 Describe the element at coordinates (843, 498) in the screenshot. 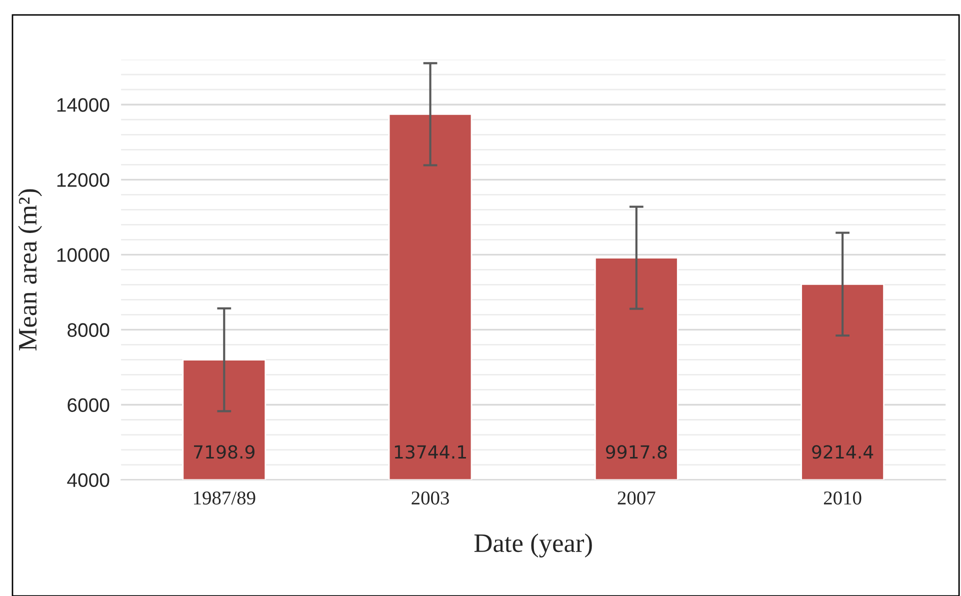

I see `x-tick-label: 2010` at that location.